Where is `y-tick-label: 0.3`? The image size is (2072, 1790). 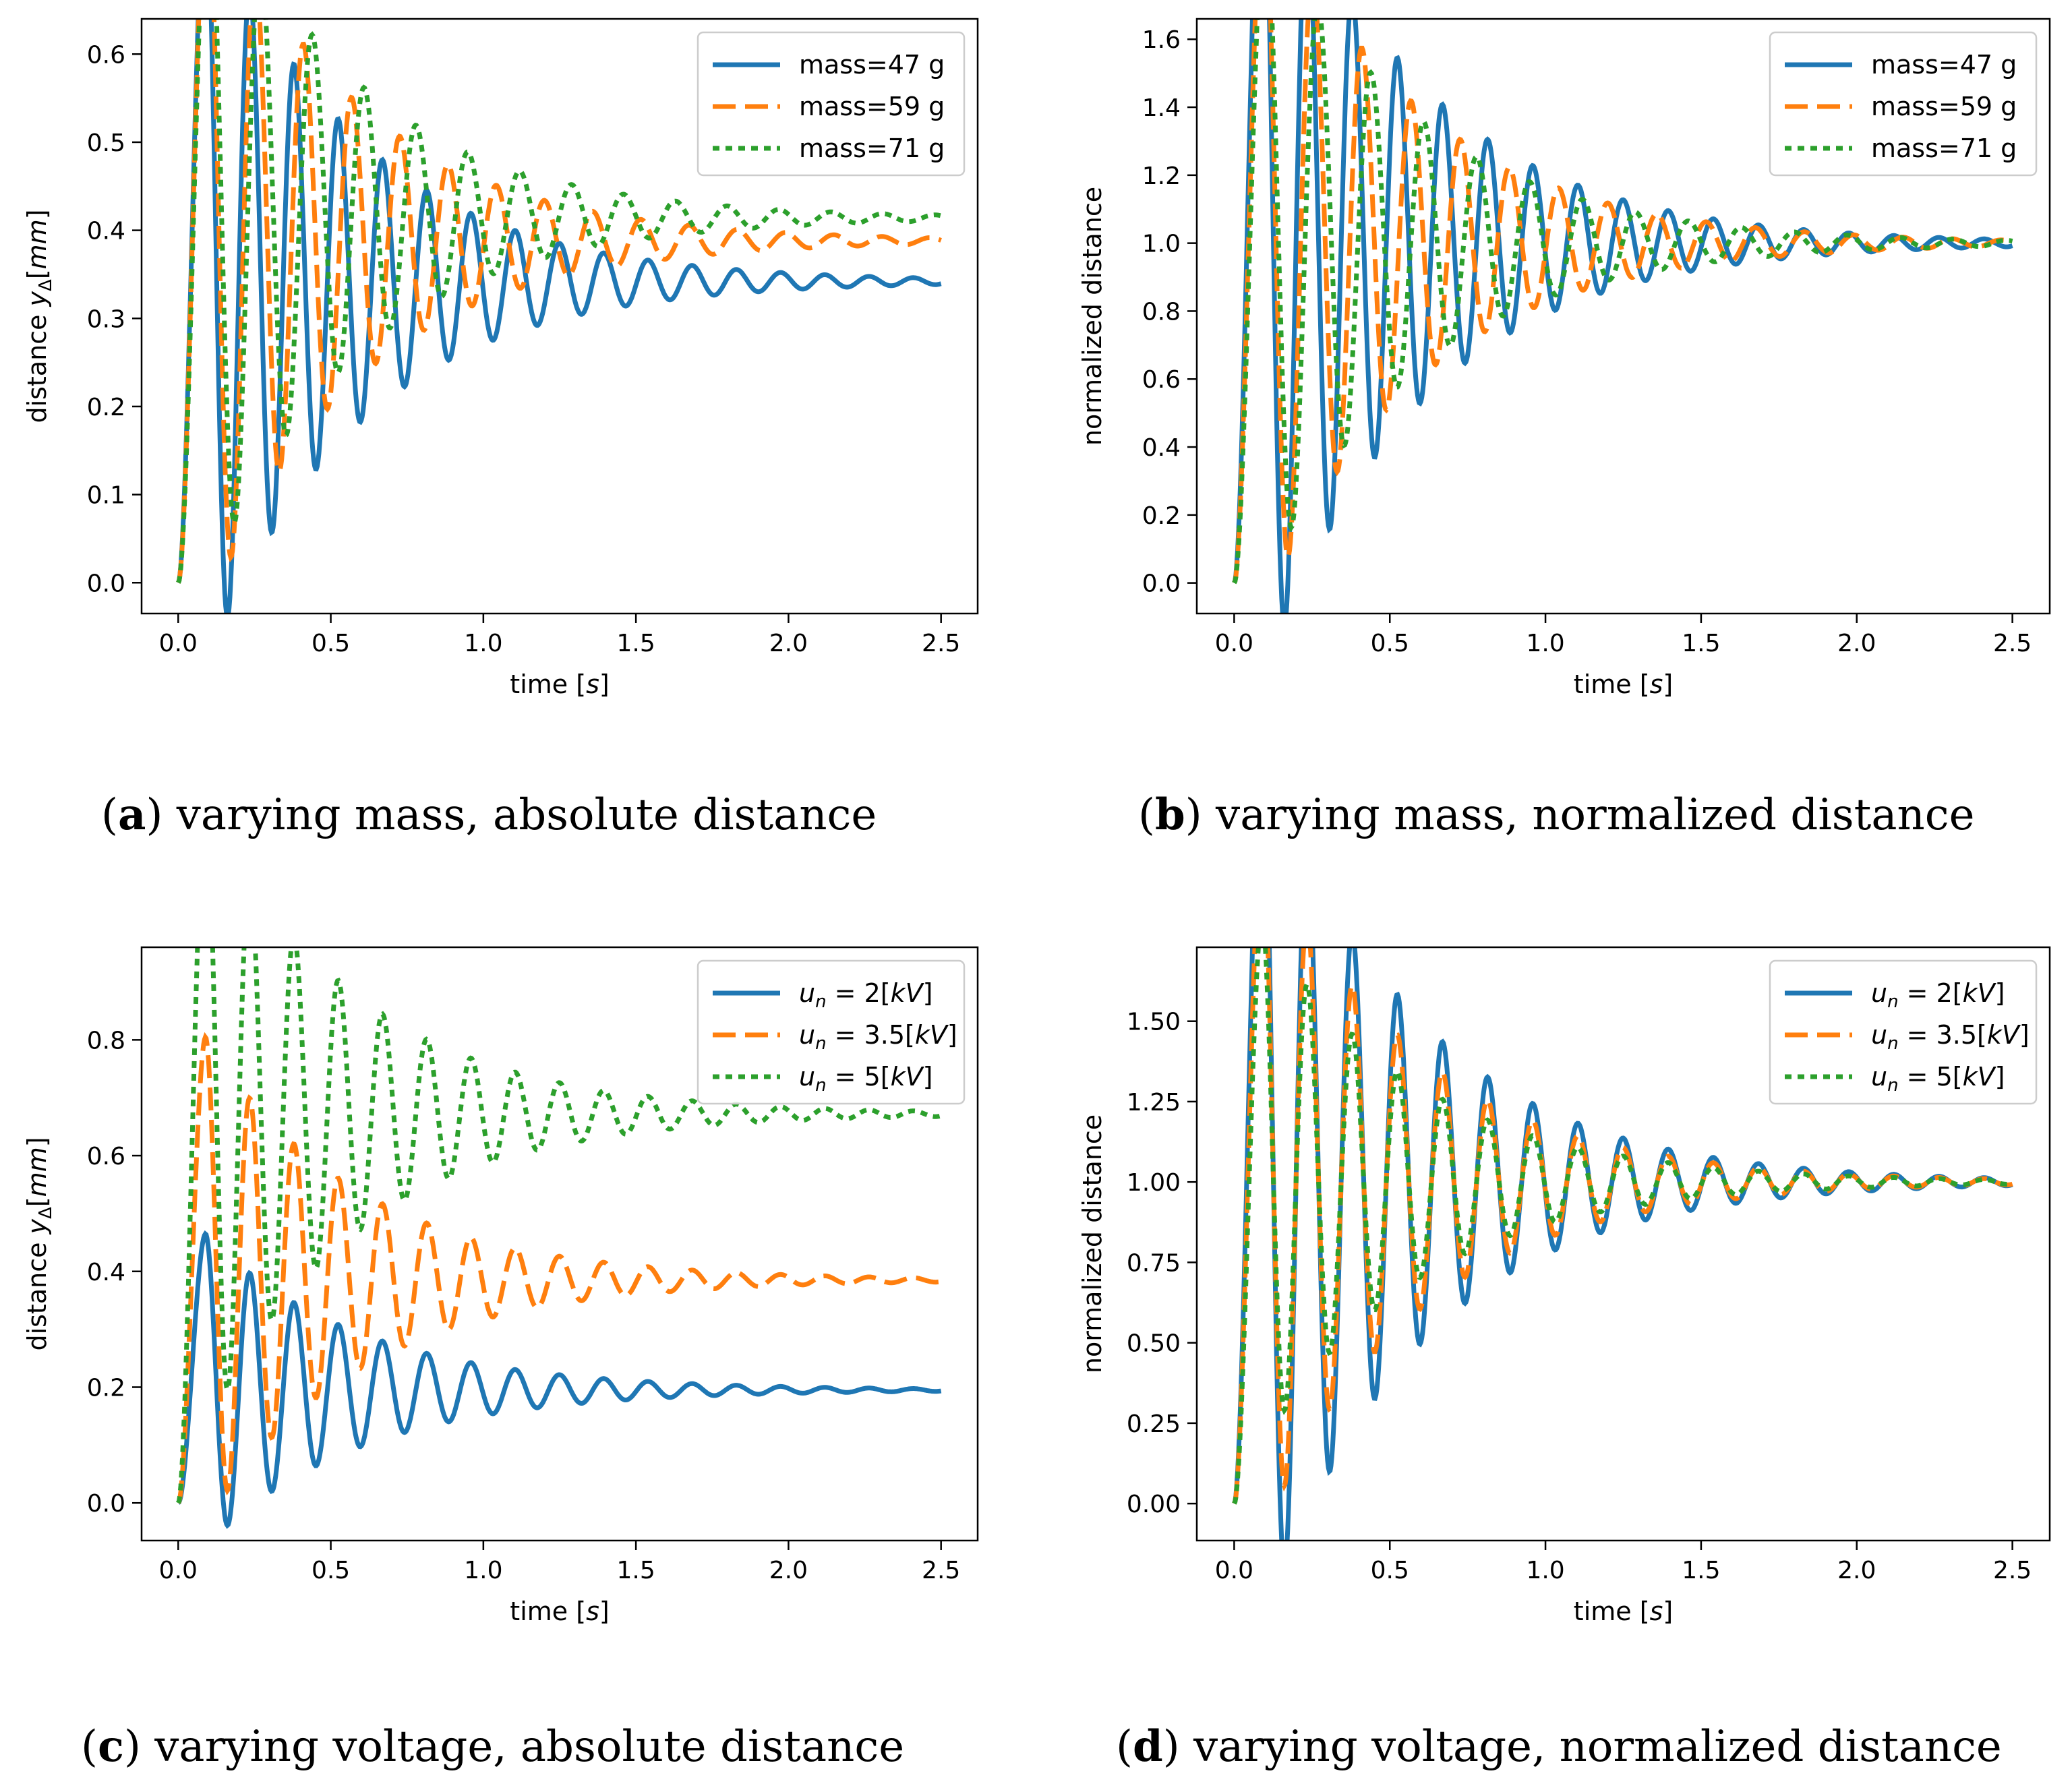
y-tick-label: 0.3 is located at coordinates (106, 319).